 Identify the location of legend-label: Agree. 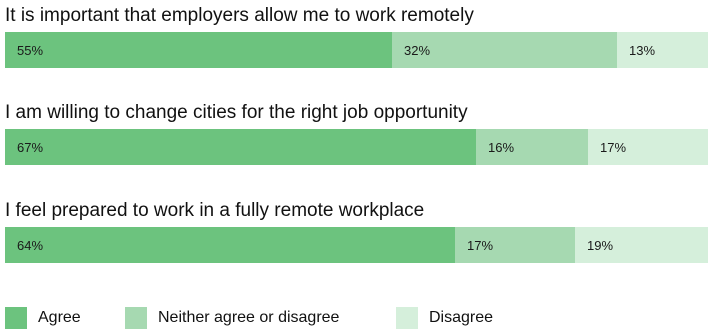
(59, 317).